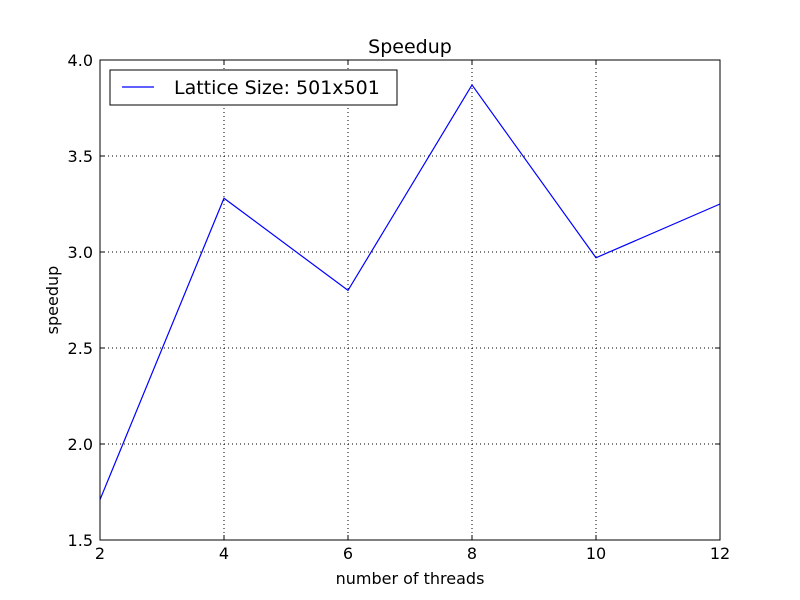  Describe the element at coordinates (80, 444) in the screenshot. I see `y-tick-label: 2.0` at that location.